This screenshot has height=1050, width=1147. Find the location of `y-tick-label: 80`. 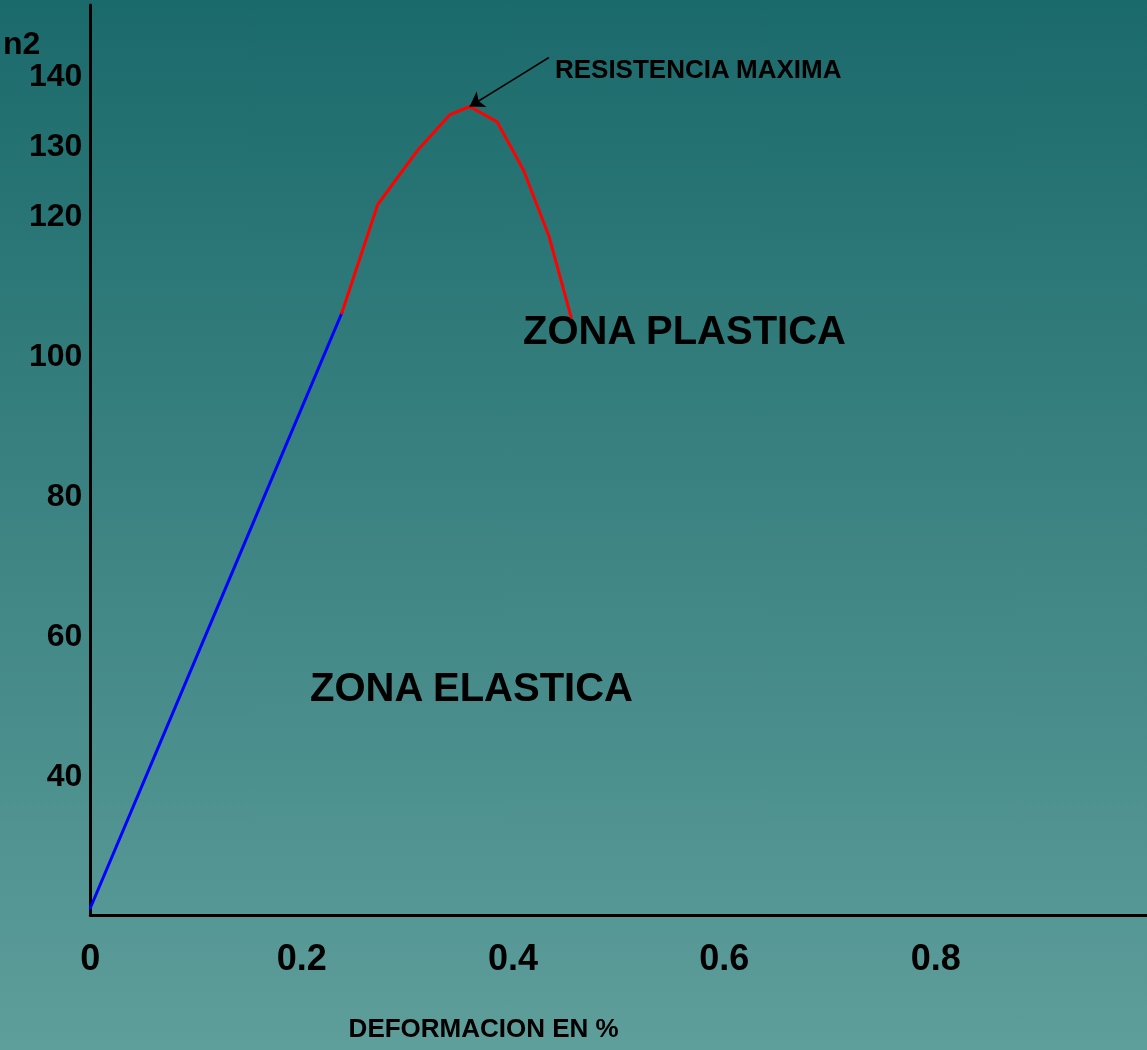

y-tick-label: 80 is located at coordinates (64, 495).